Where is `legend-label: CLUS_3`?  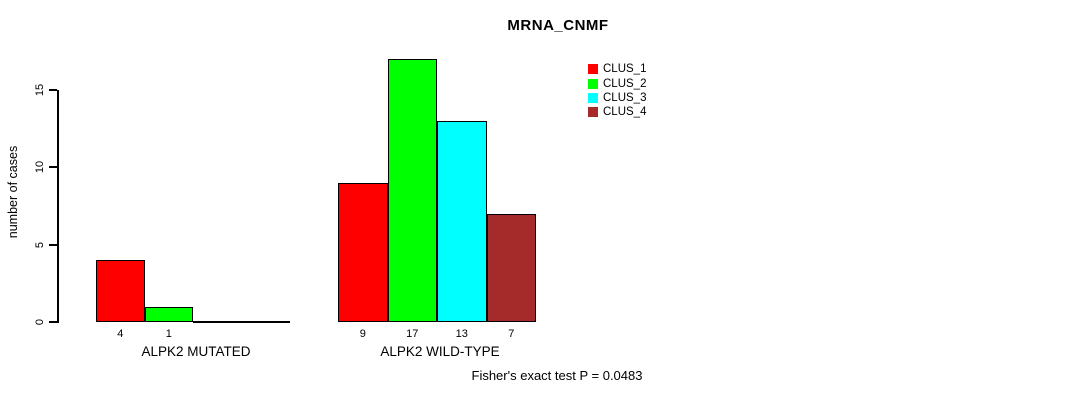
legend-label: CLUS_3 is located at coordinates (625, 97).